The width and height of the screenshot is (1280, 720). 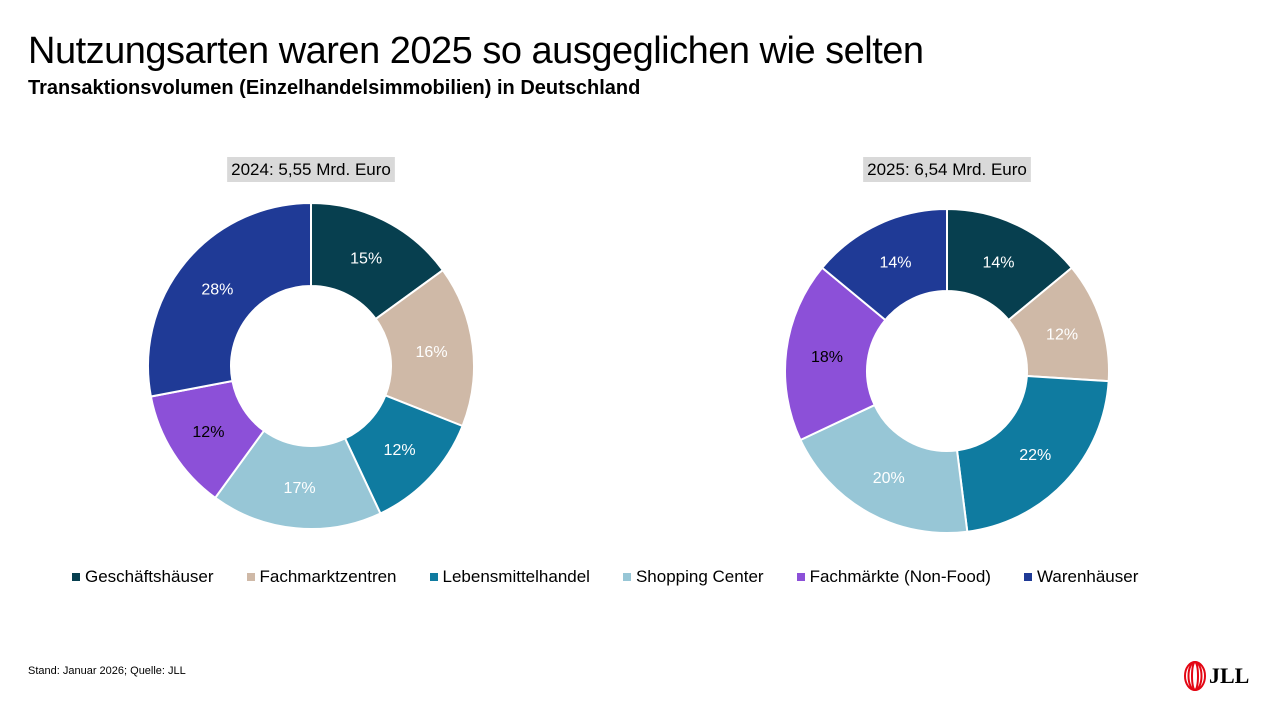 What do you see at coordinates (1035, 455) in the screenshot?
I see `data-label: 22%` at bounding box center [1035, 455].